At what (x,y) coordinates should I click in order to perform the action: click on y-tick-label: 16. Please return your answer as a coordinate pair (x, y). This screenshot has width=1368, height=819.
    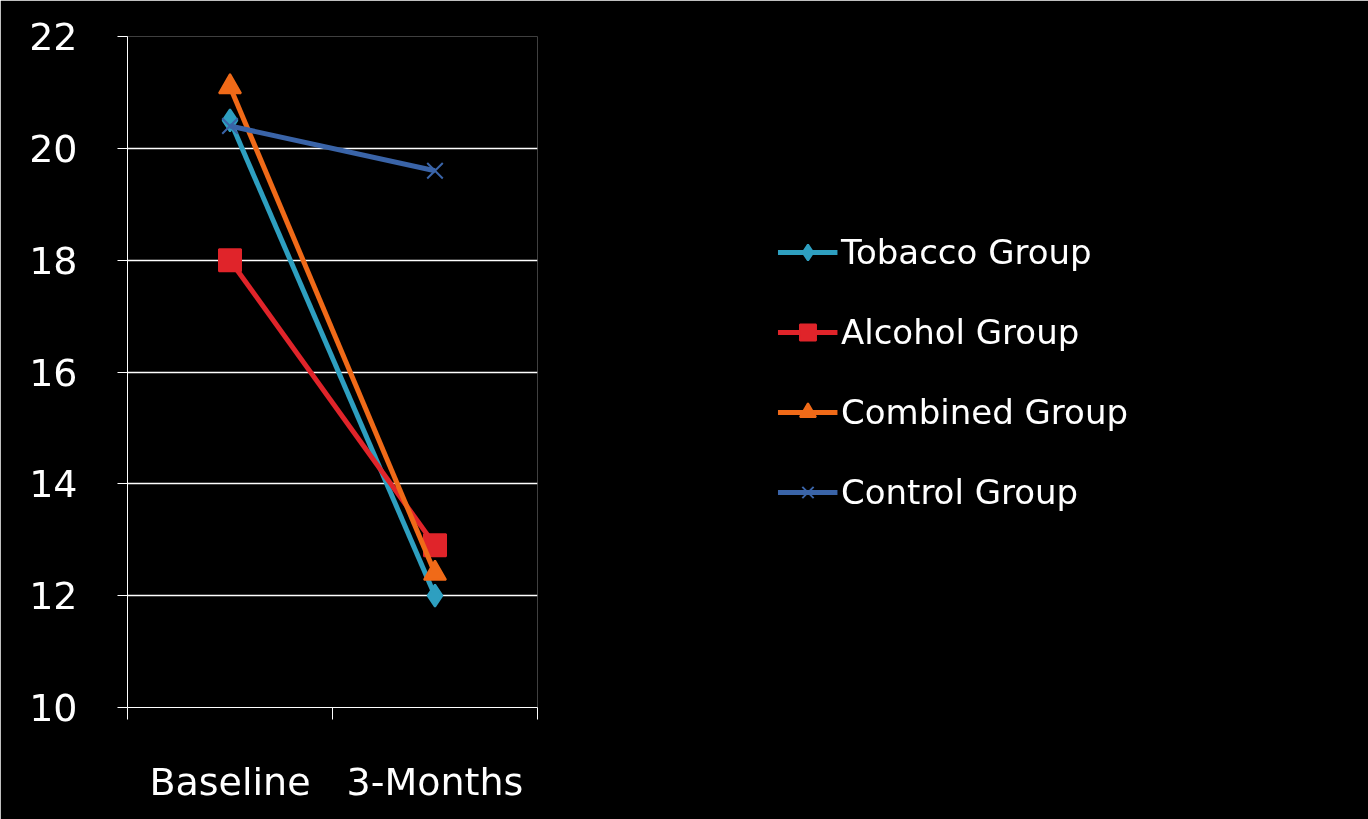
    Looking at the image, I should click on (53, 372).